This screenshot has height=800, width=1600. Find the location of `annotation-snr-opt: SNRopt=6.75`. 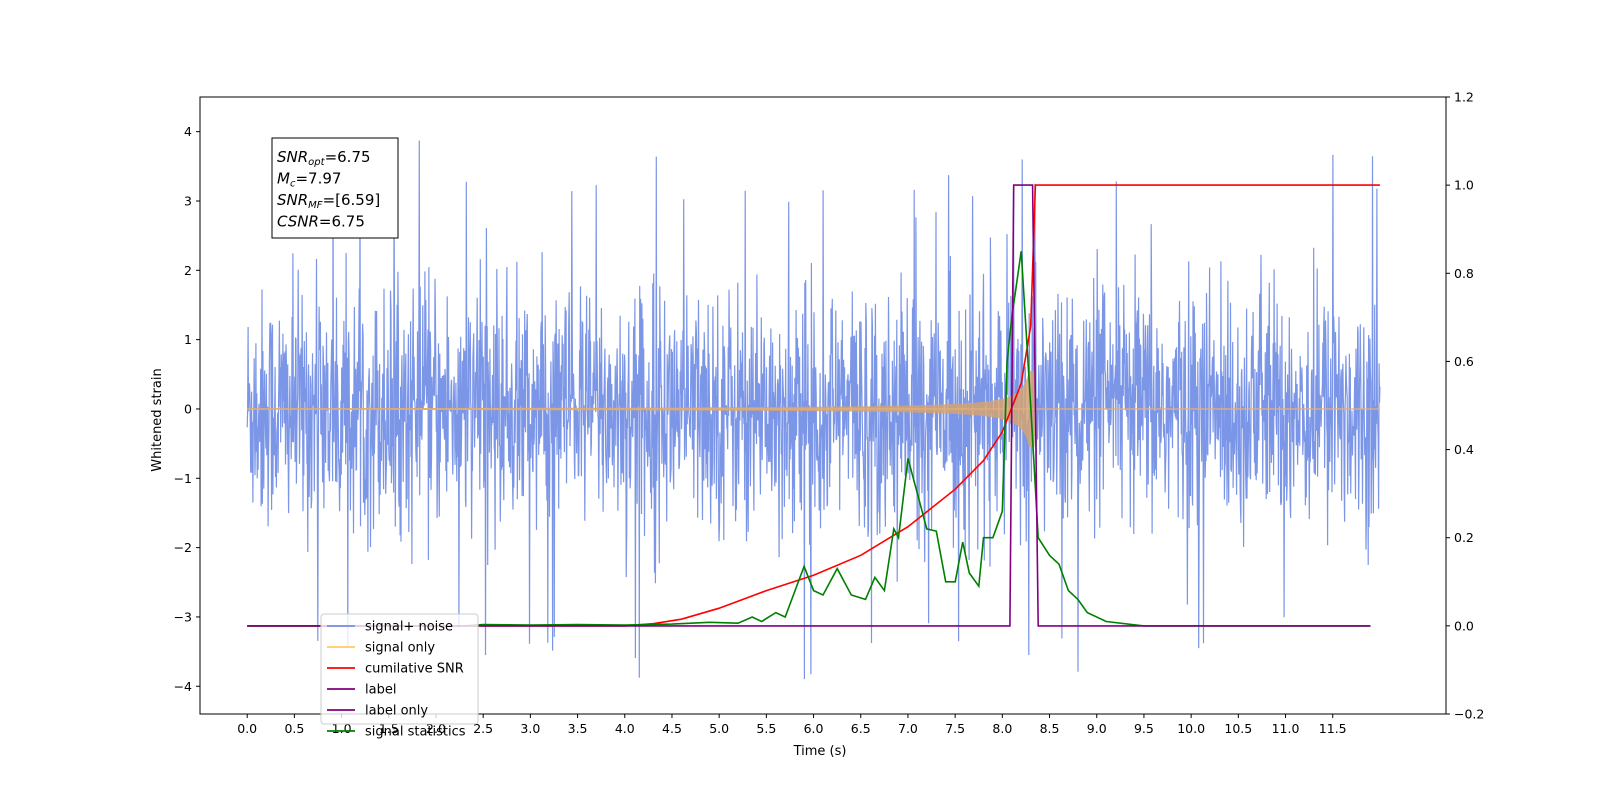

annotation-snr-opt: SNRopt=6.75 is located at coordinates (324, 158).